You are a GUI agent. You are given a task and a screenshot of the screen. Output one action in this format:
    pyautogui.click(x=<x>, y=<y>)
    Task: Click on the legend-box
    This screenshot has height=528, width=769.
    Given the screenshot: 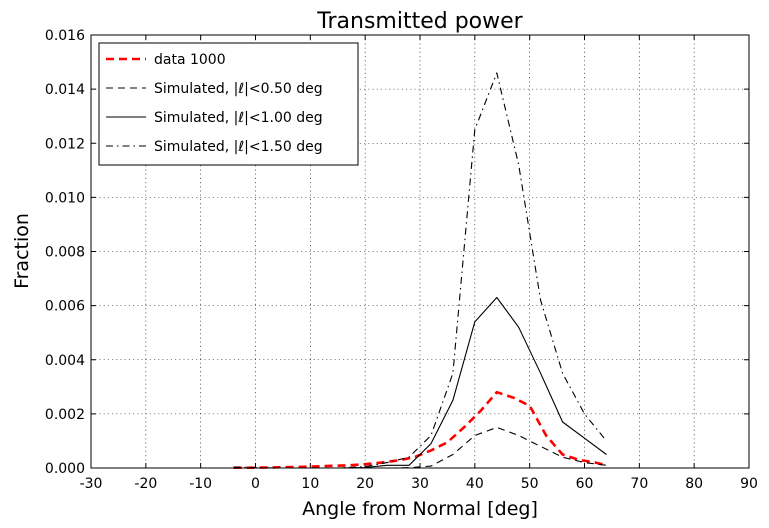 What is the action you would take?
    pyautogui.click(x=228, y=104)
    